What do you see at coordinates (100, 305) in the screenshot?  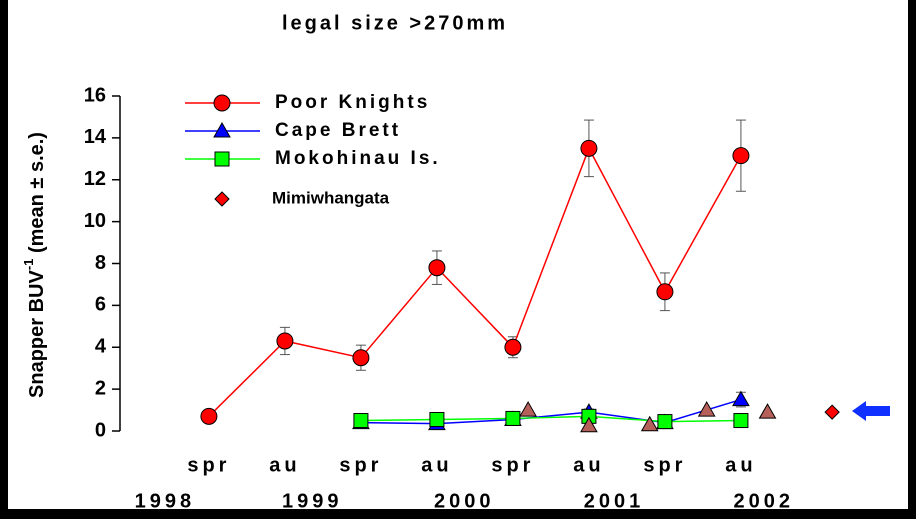 I see `y-tick-label: 6` at bounding box center [100, 305].